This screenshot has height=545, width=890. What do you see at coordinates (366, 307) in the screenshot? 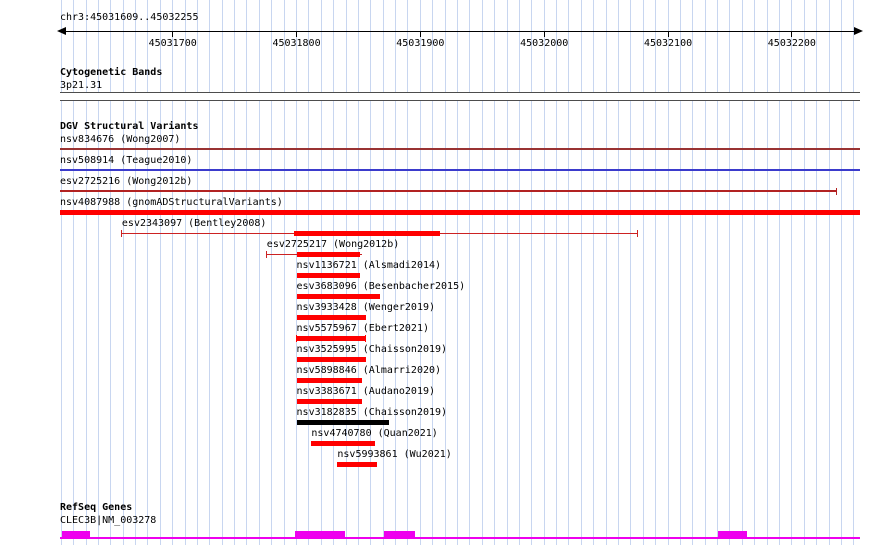
I see `variant-label: nsv3933428 (Wenger2019)` at bounding box center [366, 307].